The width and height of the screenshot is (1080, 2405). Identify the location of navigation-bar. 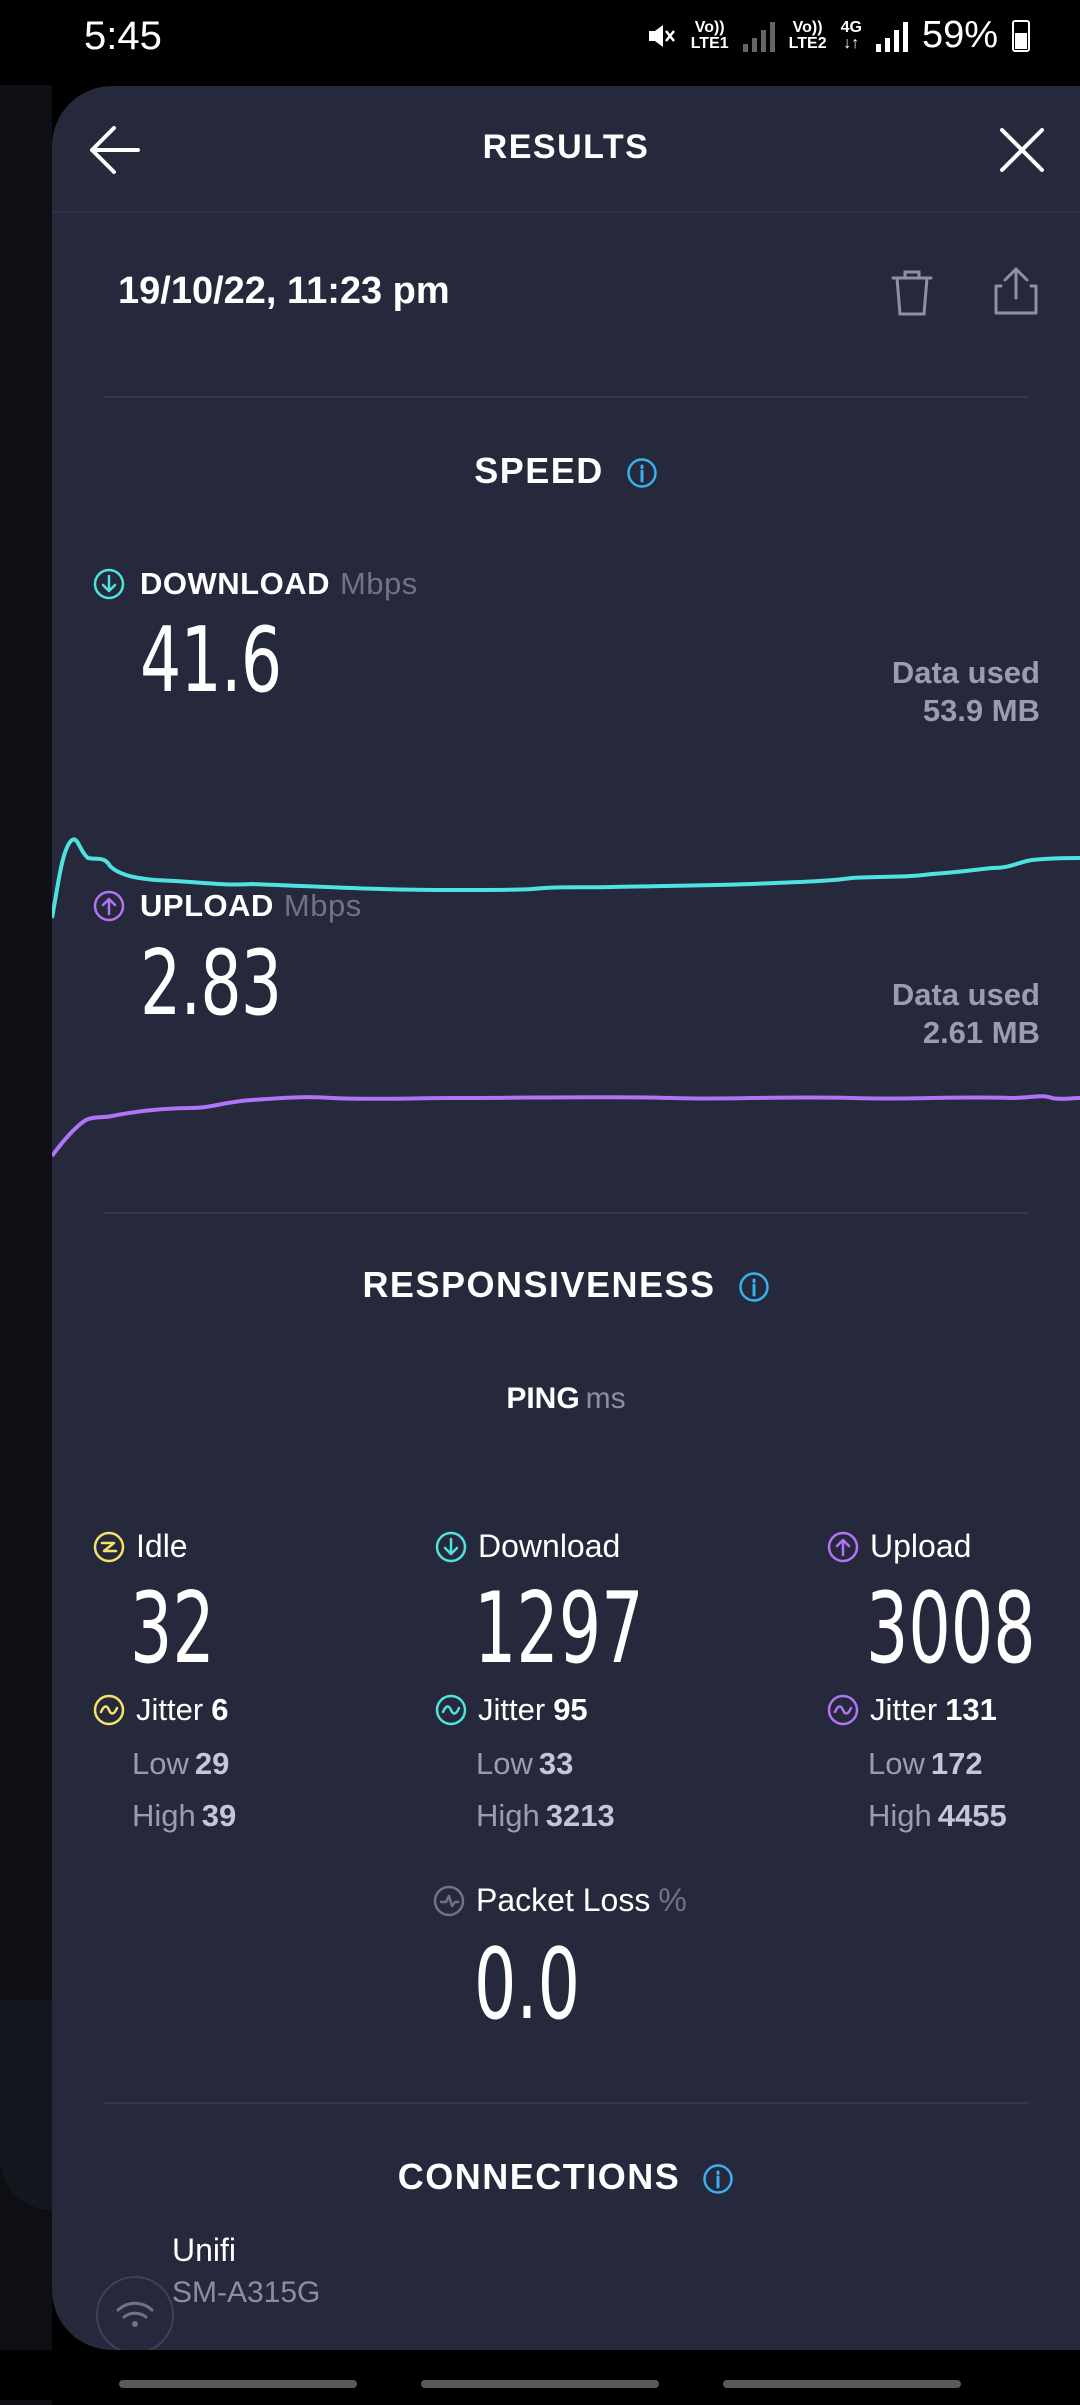
(540, 2375).